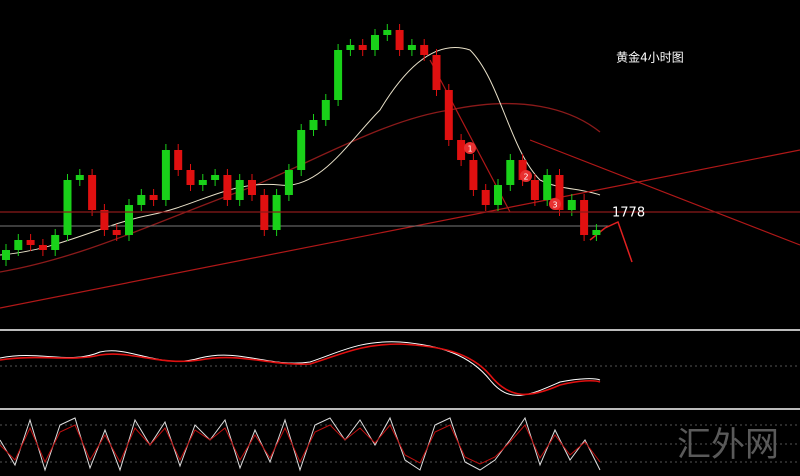 This screenshot has width=800, height=476. Describe the element at coordinates (728, 445) in the screenshot. I see `watermark: 汇外网` at that location.